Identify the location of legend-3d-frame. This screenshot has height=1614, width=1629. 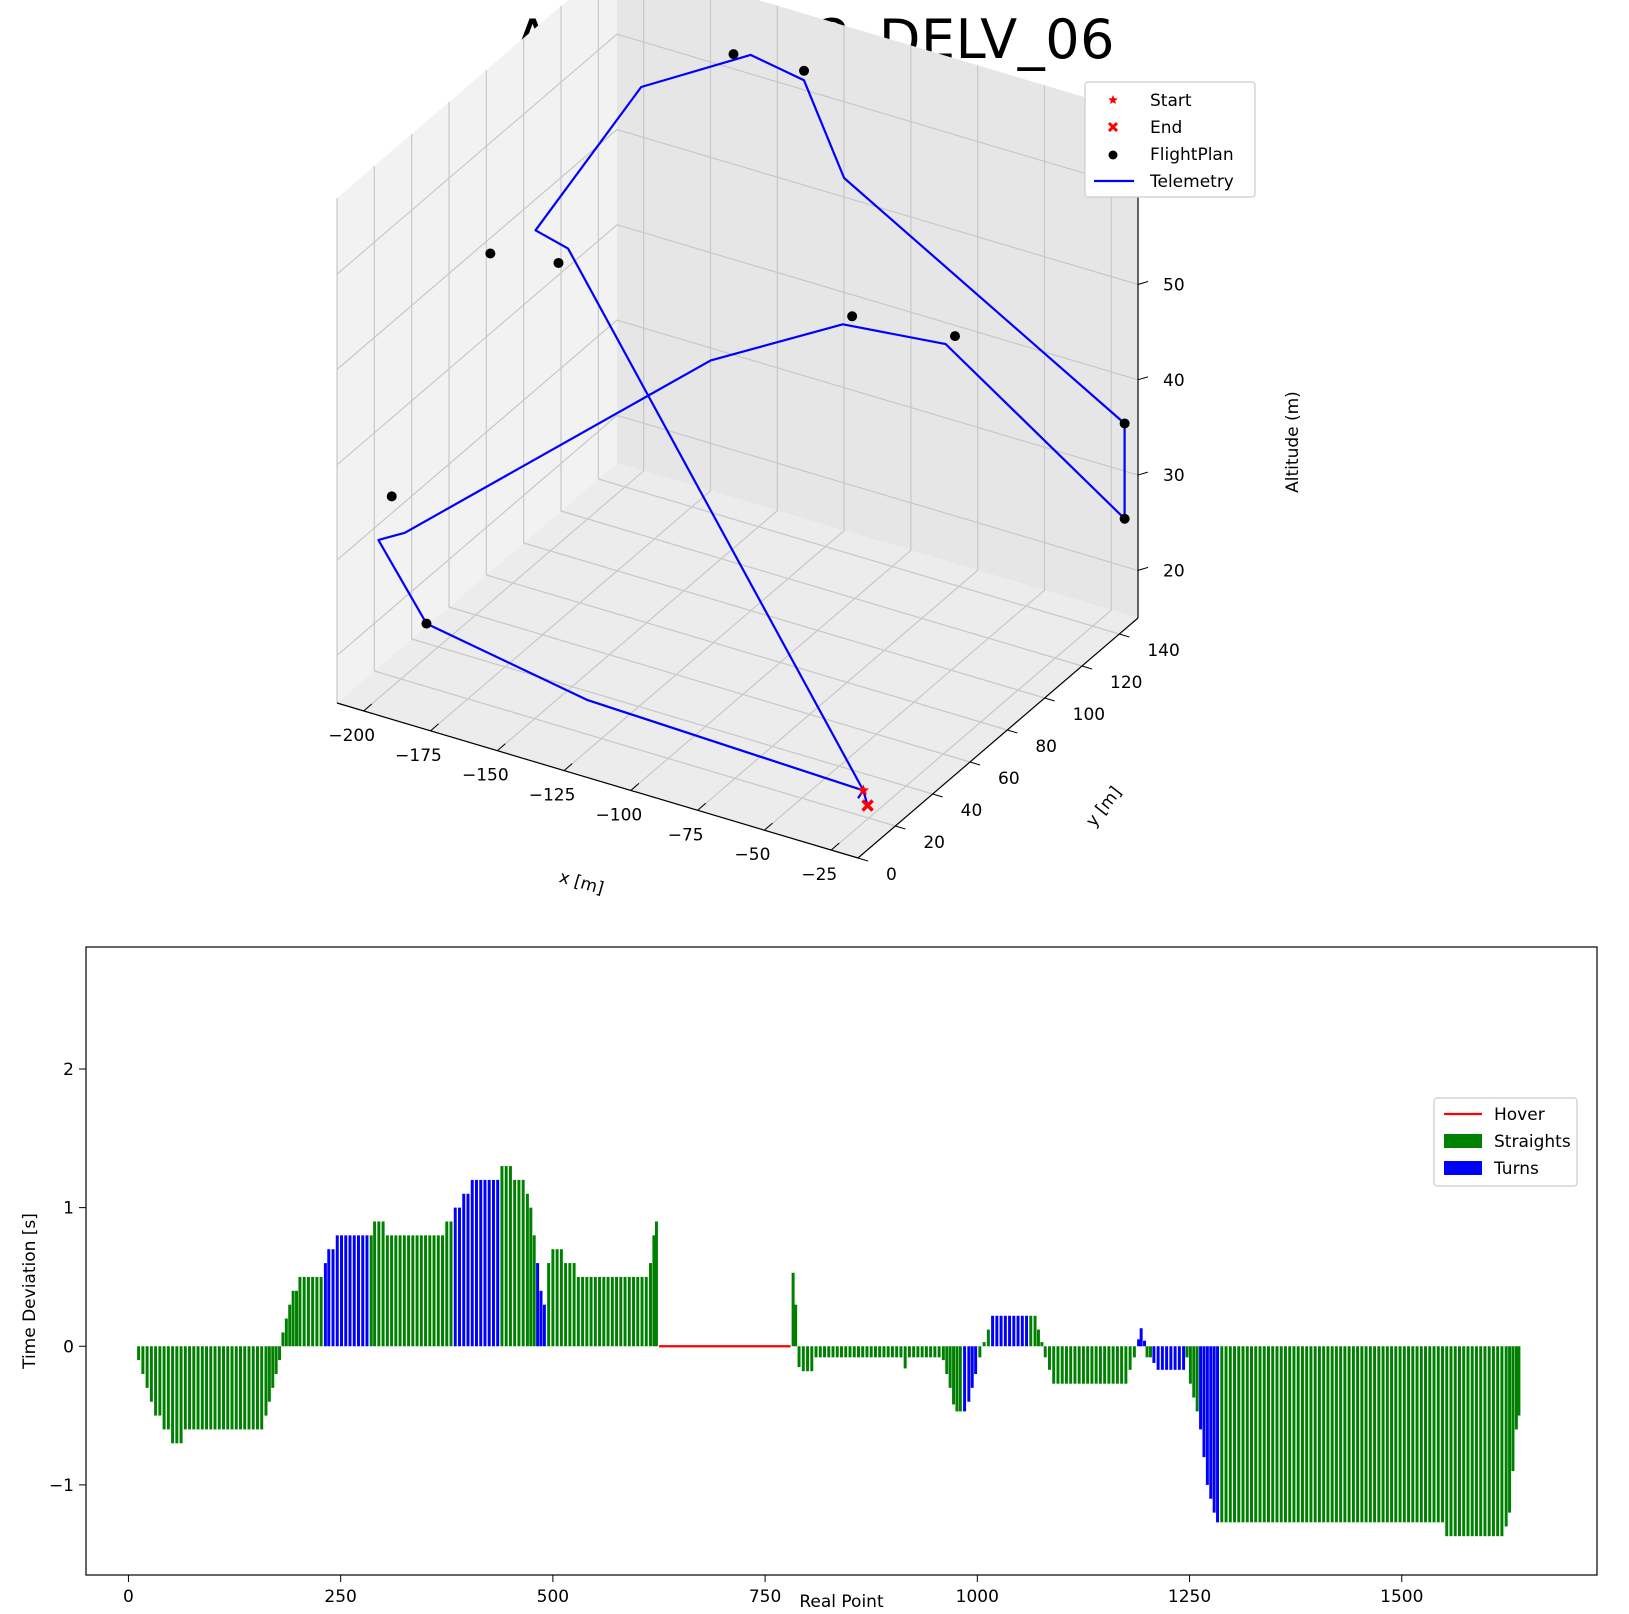
(1170, 139).